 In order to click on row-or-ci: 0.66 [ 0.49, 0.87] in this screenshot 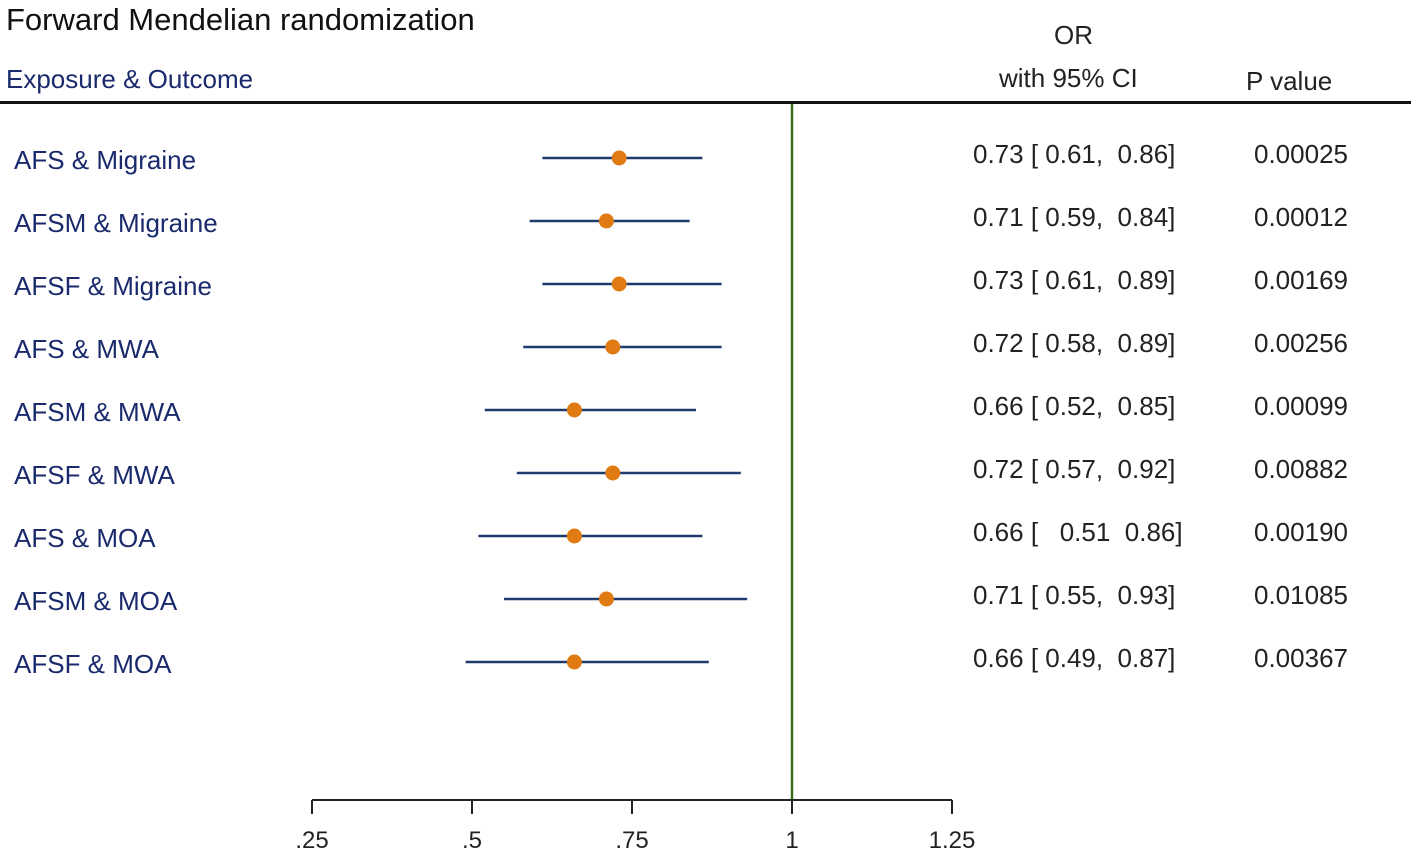, I will do `click(1074, 658)`.